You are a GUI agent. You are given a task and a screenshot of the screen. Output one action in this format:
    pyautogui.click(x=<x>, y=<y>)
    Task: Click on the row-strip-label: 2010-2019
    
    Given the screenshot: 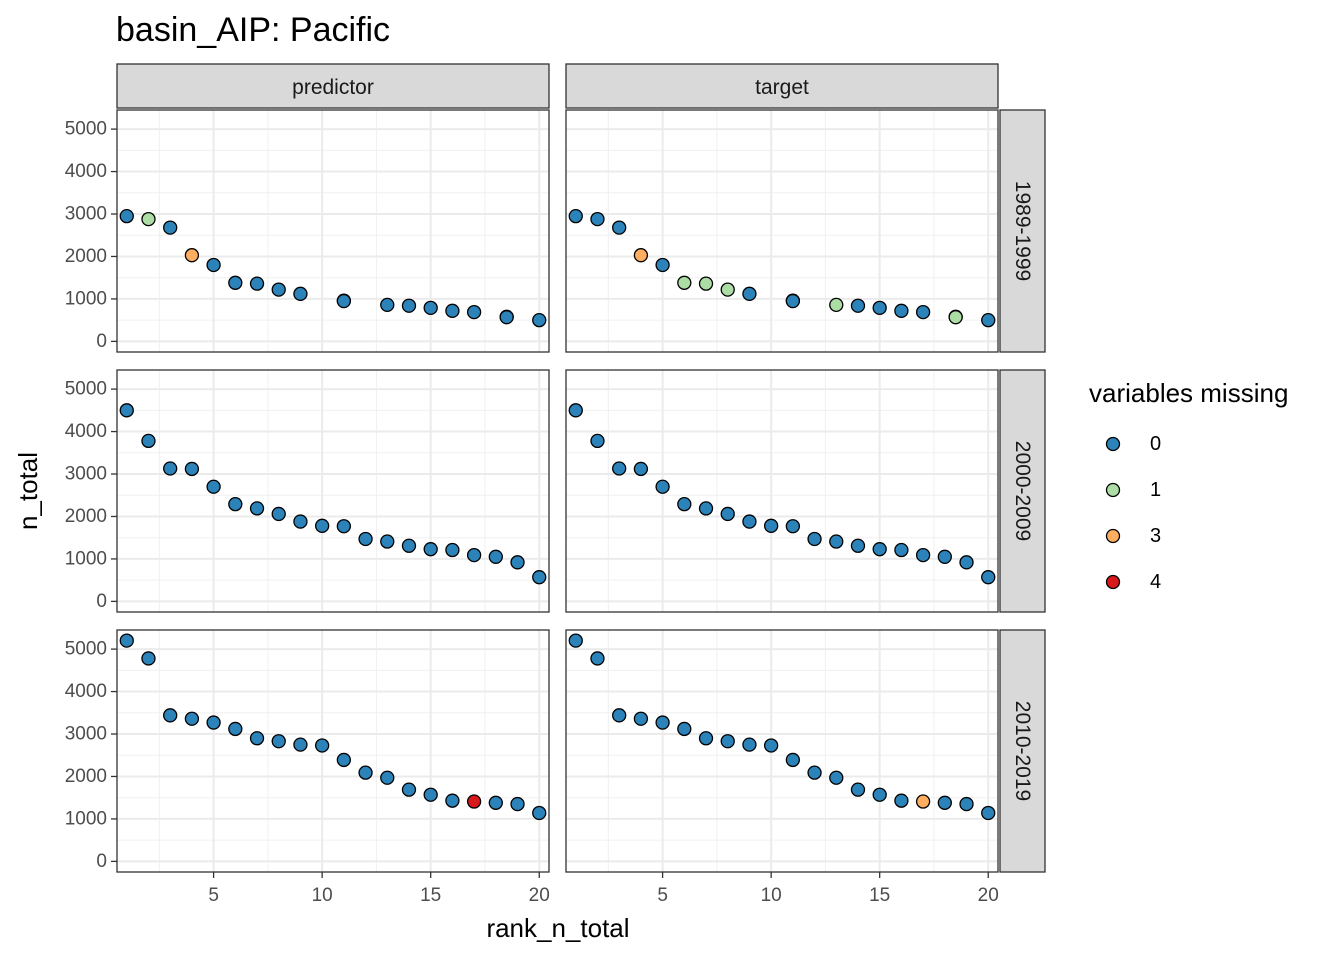 What is the action you would take?
    pyautogui.click(x=1022, y=751)
    